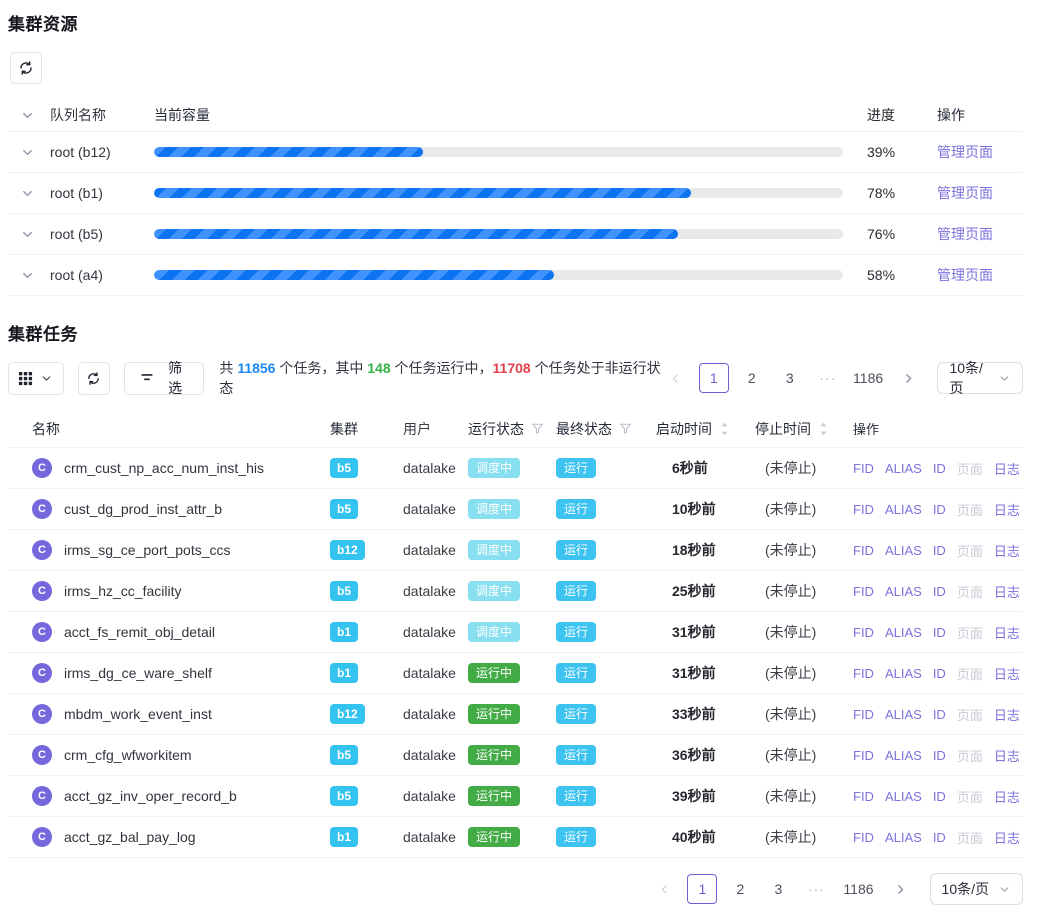 The height and width of the screenshot is (913, 1037). What do you see at coordinates (42, 591) in the screenshot?
I see `avatar: C` at bounding box center [42, 591].